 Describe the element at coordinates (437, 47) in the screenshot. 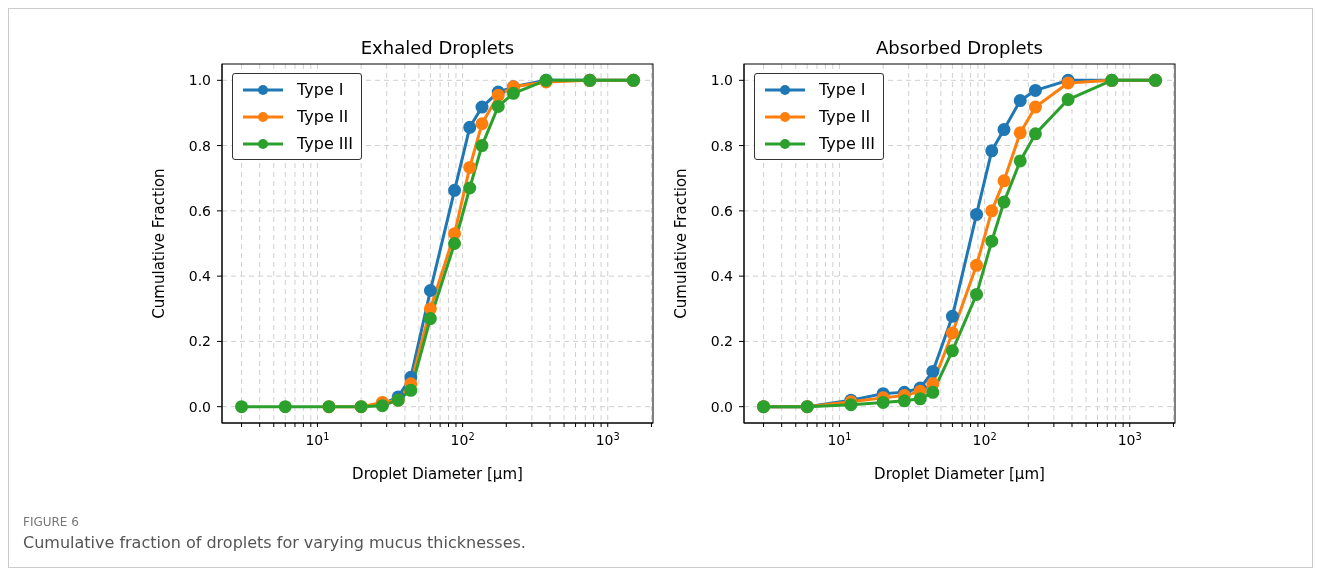

I see `chart-title: Exhaled Droplets` at that location.